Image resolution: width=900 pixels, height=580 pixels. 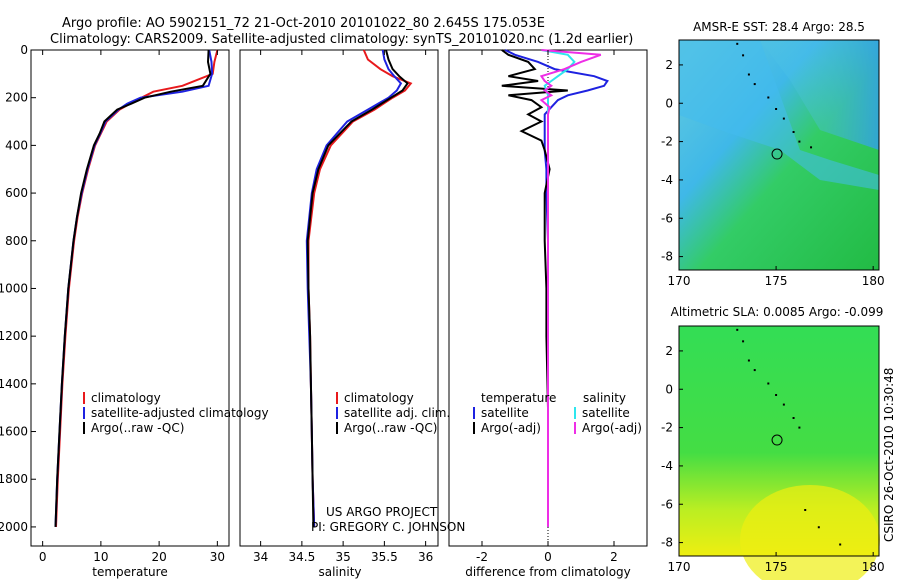 I want to click on legend-label-satellite: satellite adj. clim., so click(x=397, y=413).